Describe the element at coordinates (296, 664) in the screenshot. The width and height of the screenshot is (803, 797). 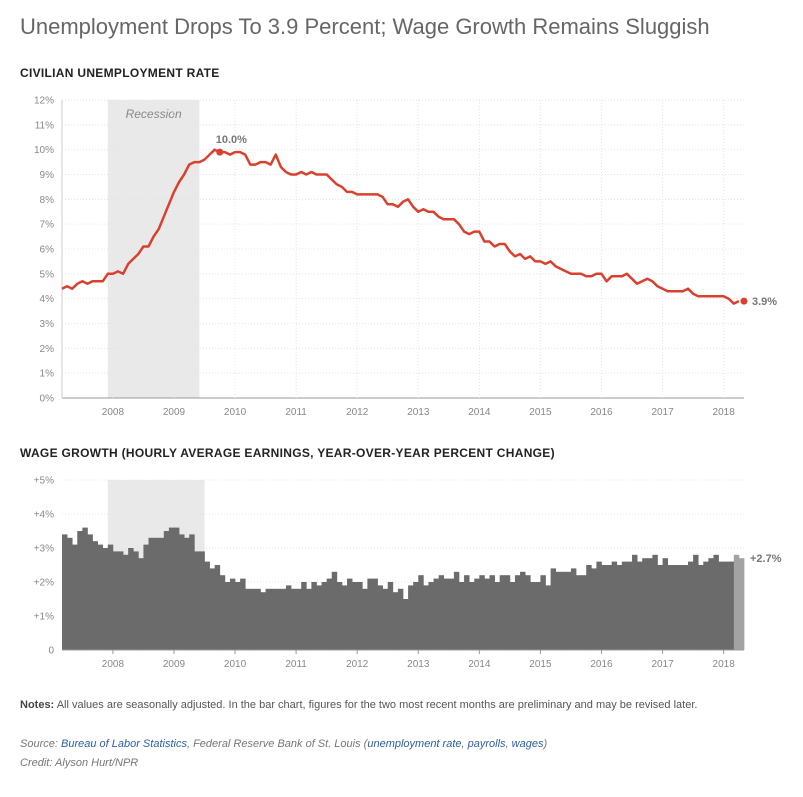
I see `x-tick-label: 2011` at that location.